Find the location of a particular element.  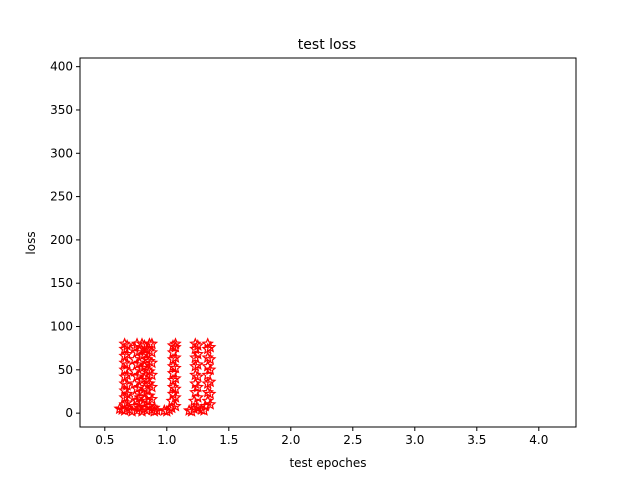

data-points is located at coordinates (165, 377).